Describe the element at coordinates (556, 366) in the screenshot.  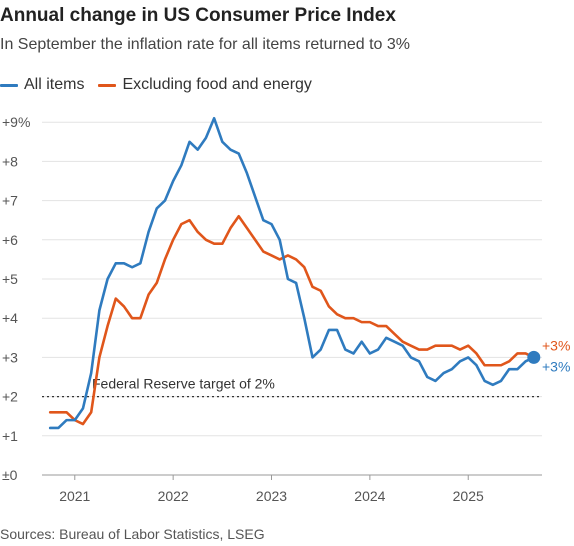
I see `end-label-all-items: +3%` at that location.